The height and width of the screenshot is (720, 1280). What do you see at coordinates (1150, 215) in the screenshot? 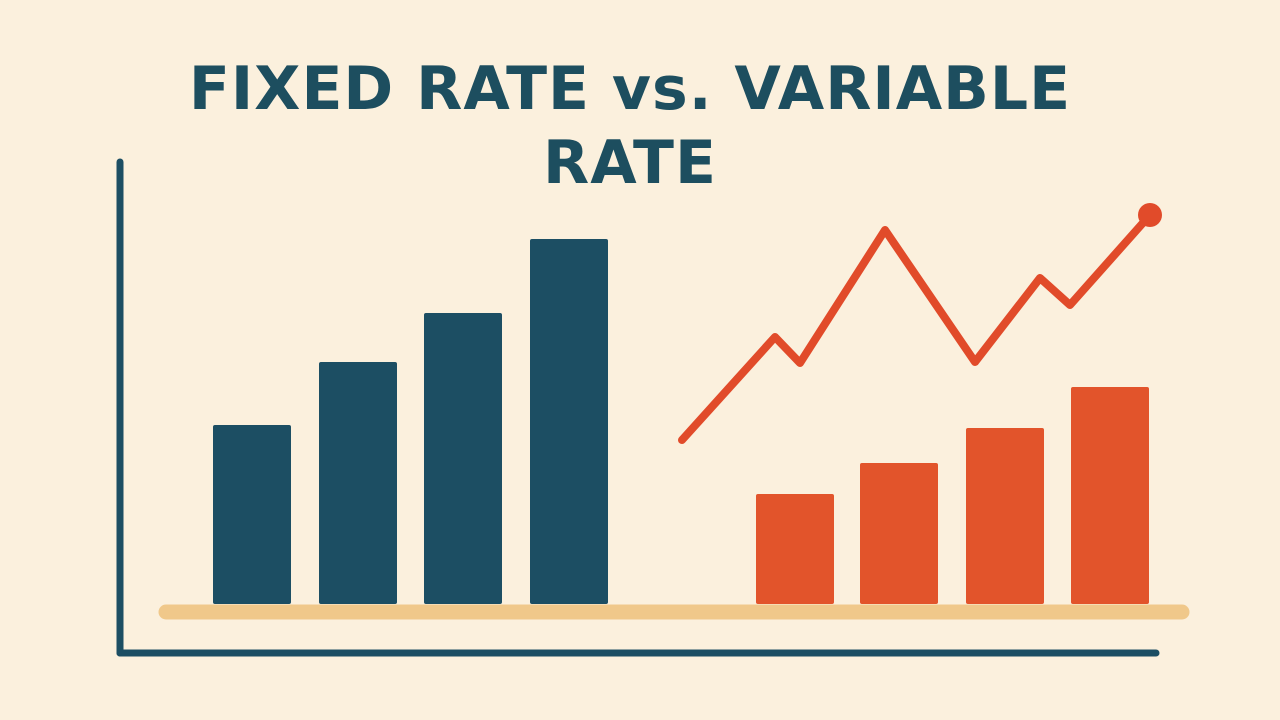
I see `line-end-dot` at bounding box center [1150, 215].